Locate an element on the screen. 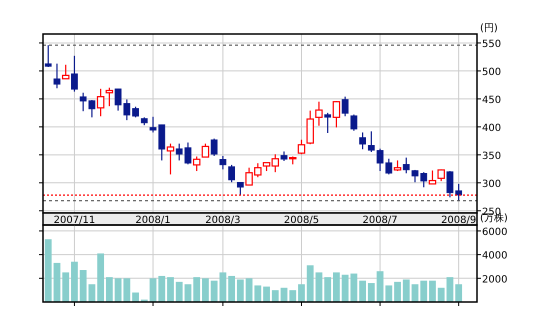 This screenshot has width=560, height=330. x-tick-label: 2008/7 is located at coordinates (380, 220).